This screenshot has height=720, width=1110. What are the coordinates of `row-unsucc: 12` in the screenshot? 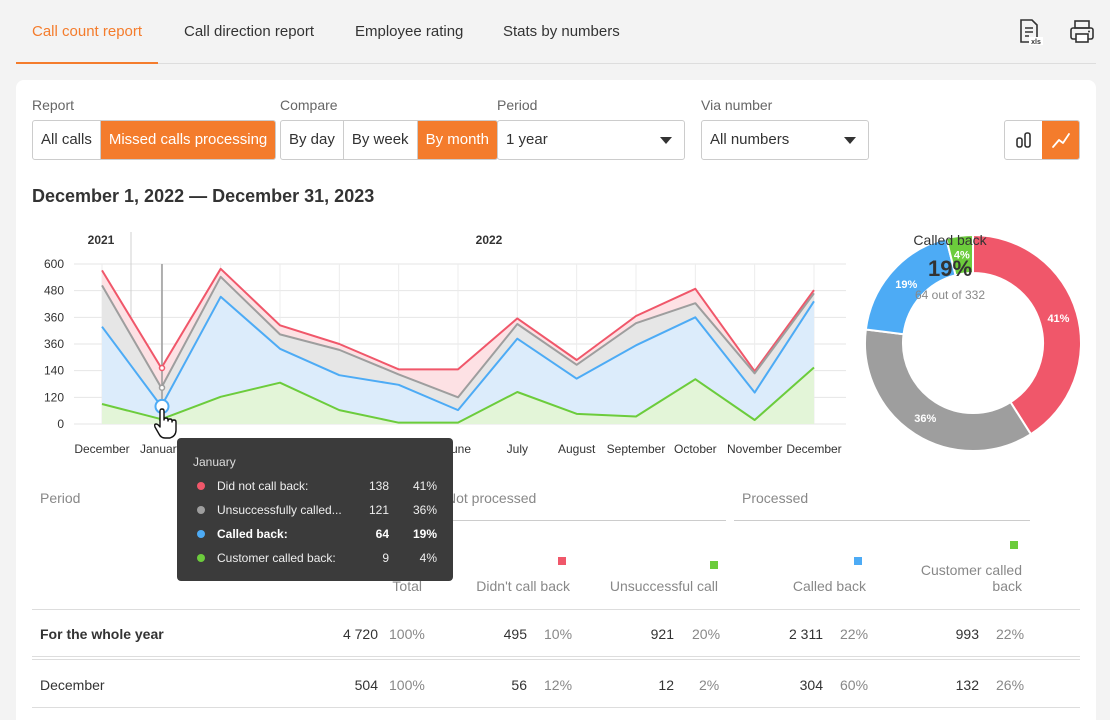 It's located at (666, 685).